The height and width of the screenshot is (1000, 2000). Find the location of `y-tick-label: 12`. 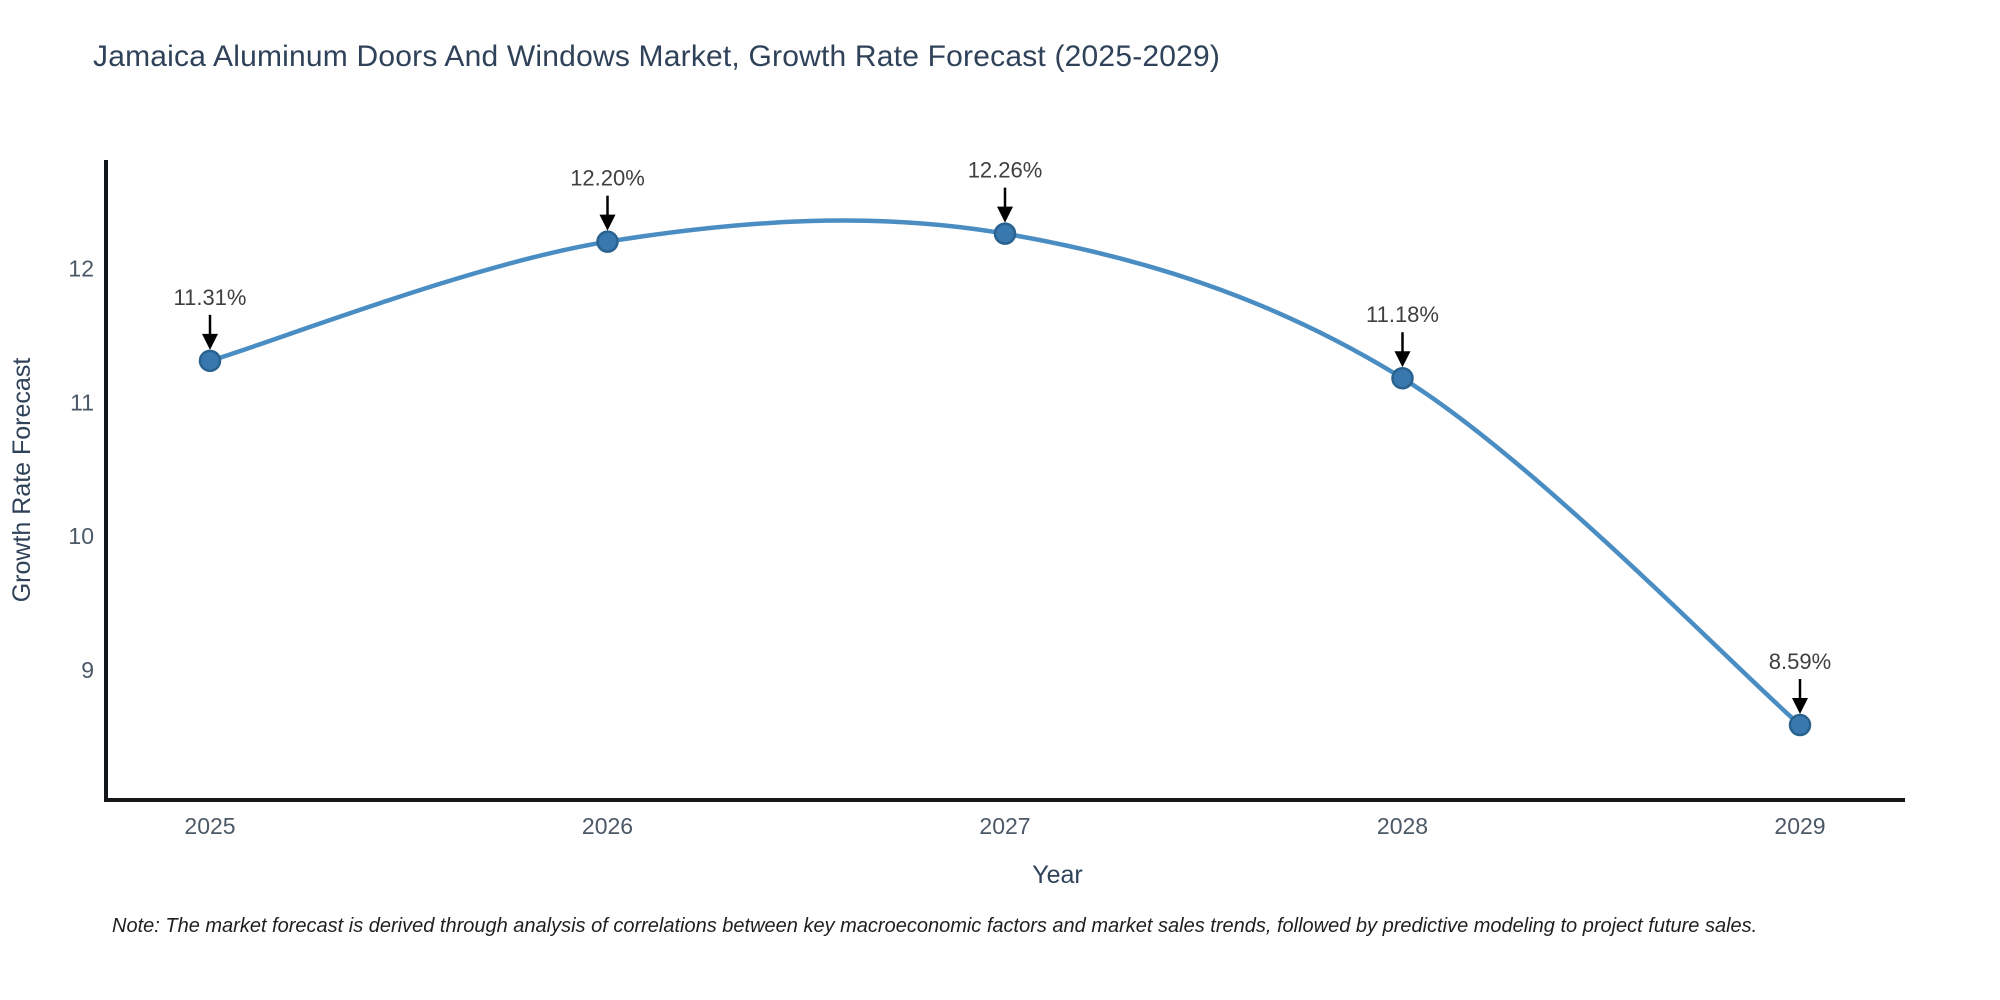

y-tick-label: 12 is located at coordinates (81, 268).